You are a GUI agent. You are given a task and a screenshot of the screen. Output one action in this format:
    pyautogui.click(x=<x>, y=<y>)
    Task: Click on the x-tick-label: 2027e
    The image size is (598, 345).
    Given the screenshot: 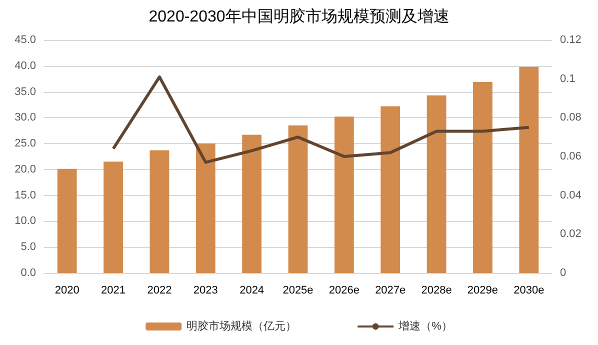 What is the action you would take?
    pyautogui.click(x=390, y=290)
    